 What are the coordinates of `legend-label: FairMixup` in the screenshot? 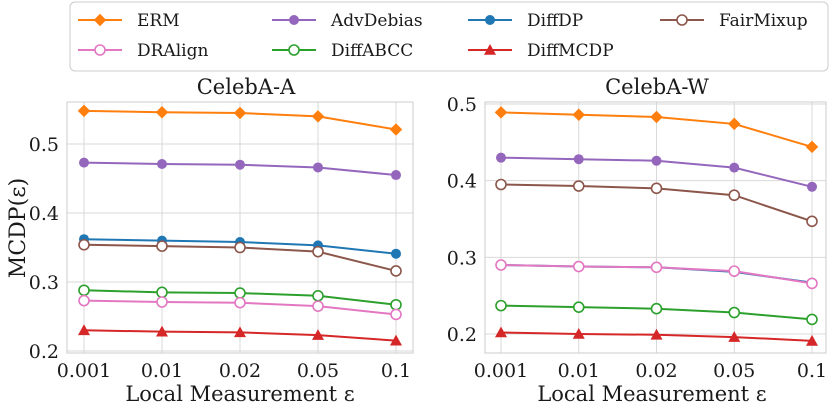 It's located at (763, 21).